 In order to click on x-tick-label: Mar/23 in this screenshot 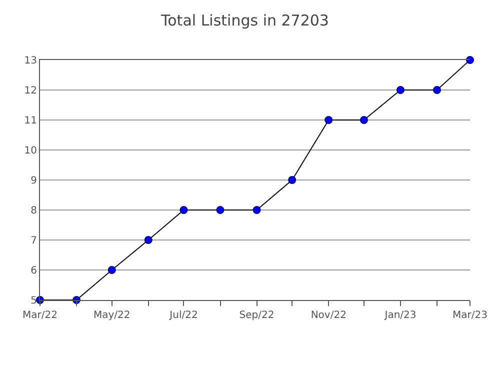, I will do `click(470, 315)`.